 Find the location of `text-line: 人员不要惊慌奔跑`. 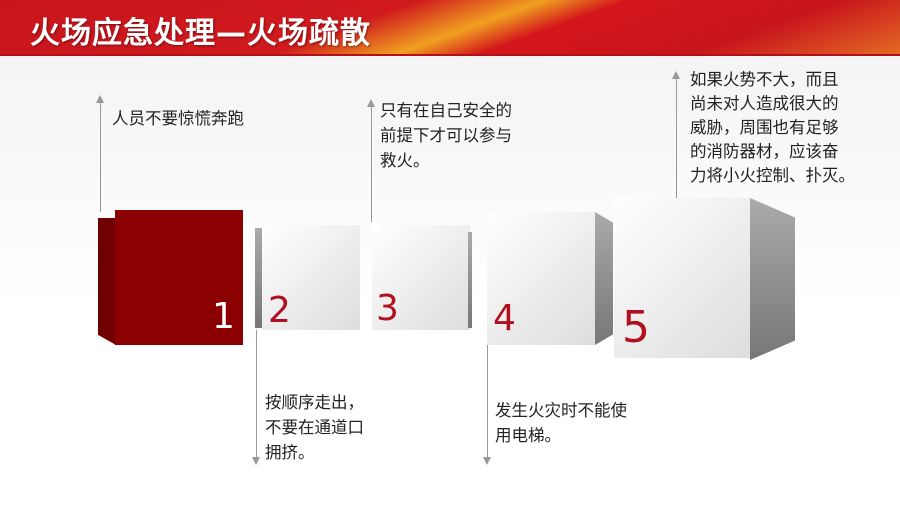

text-line: 人员不要惊慌奔跑 is located at coordinates (178, 118).